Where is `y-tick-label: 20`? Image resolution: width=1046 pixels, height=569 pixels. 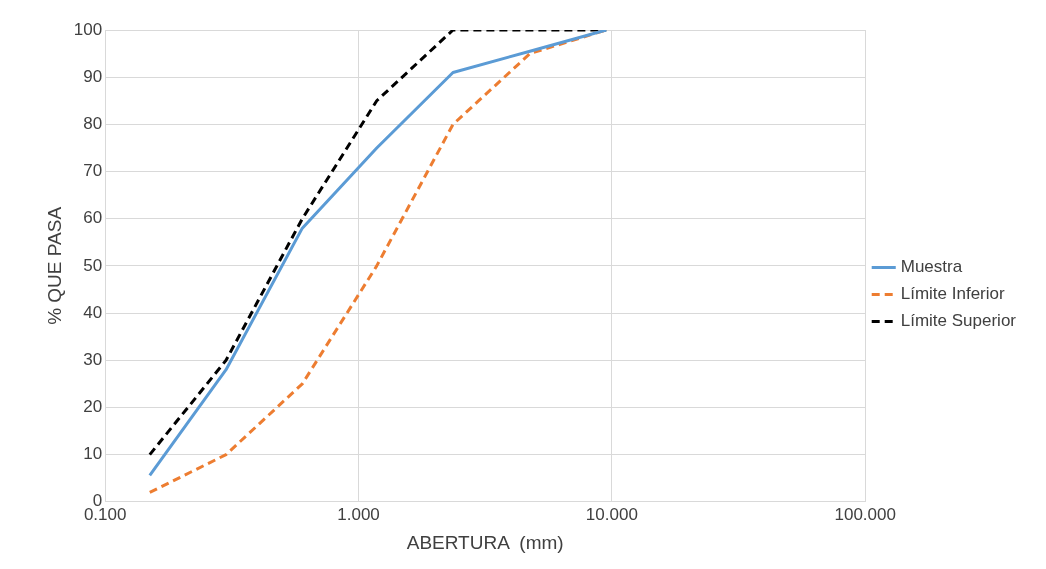 y-tick-label: 20 is located at coordinates (93, 407).